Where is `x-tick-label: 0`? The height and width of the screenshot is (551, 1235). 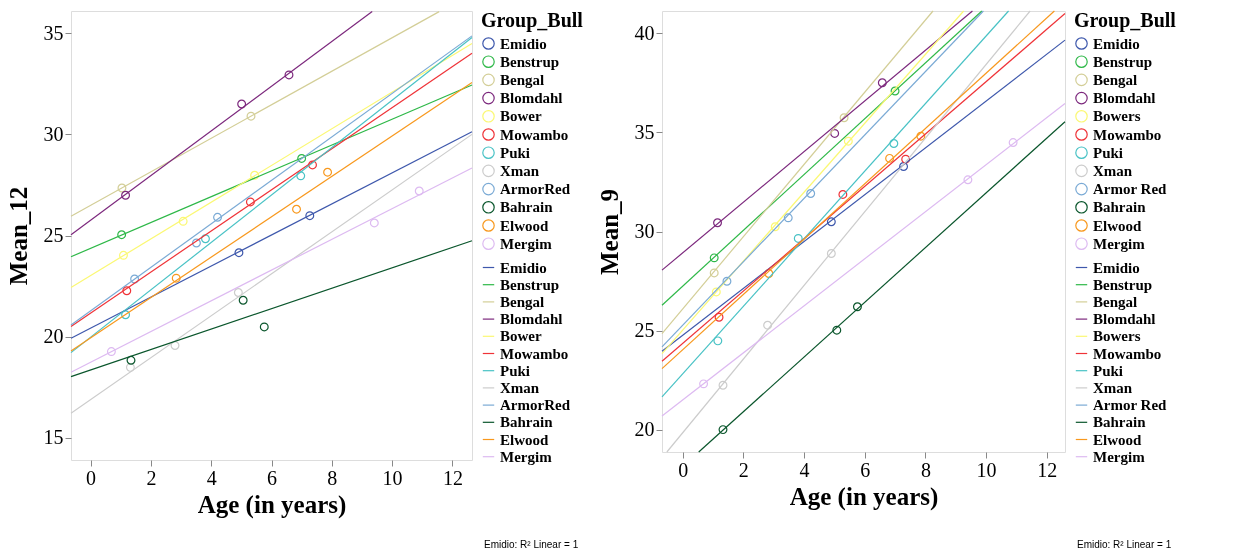
x-tick-label: 0 is located at coordinates (683, 469).